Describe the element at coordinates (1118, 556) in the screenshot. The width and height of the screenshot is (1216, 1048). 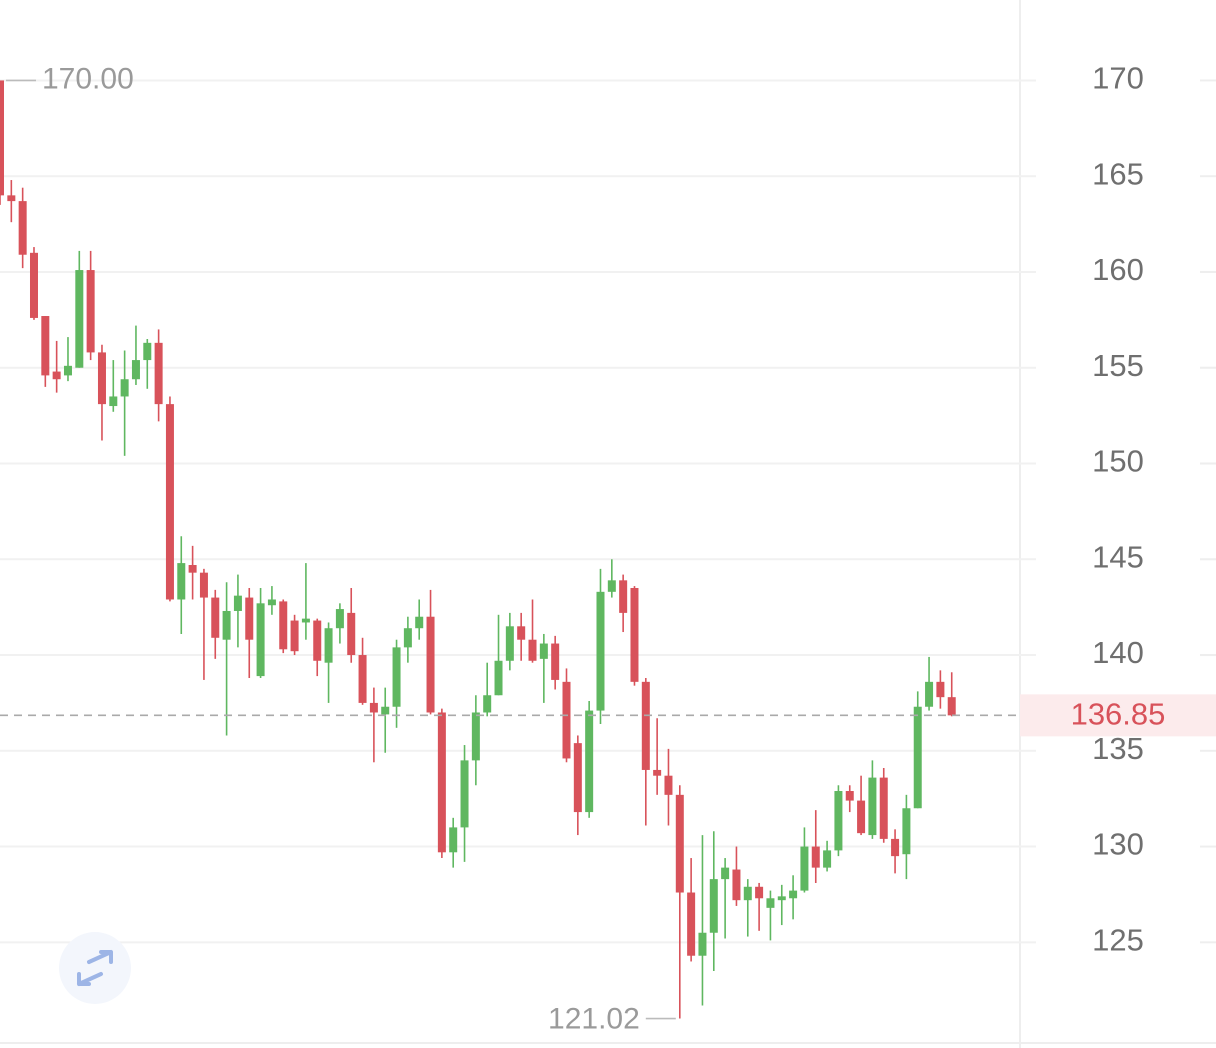
I see `y-tick-label: 145` at that location.